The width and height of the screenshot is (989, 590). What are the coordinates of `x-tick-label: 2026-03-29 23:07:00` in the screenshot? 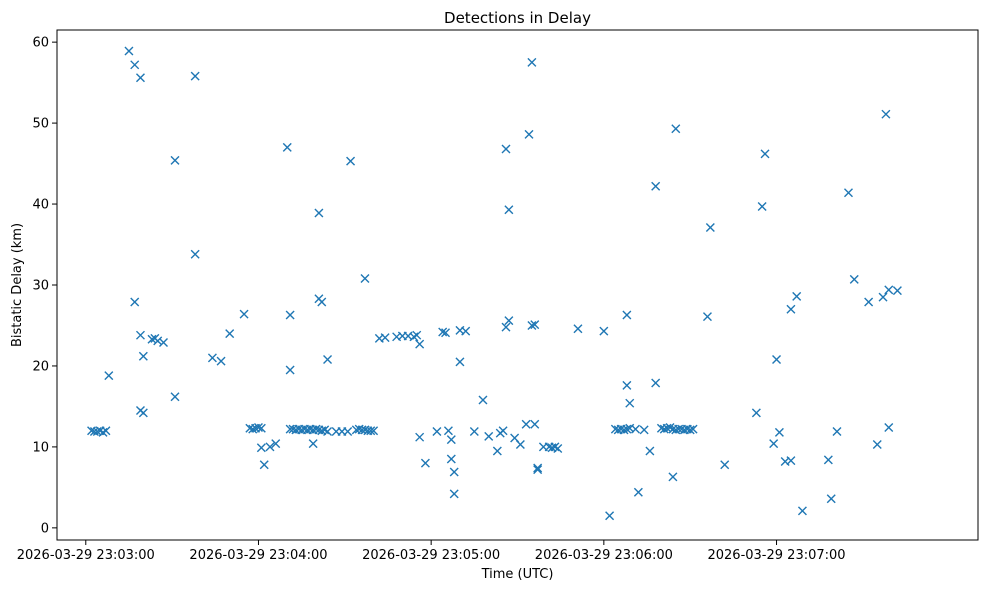 It's located at (776, 555).